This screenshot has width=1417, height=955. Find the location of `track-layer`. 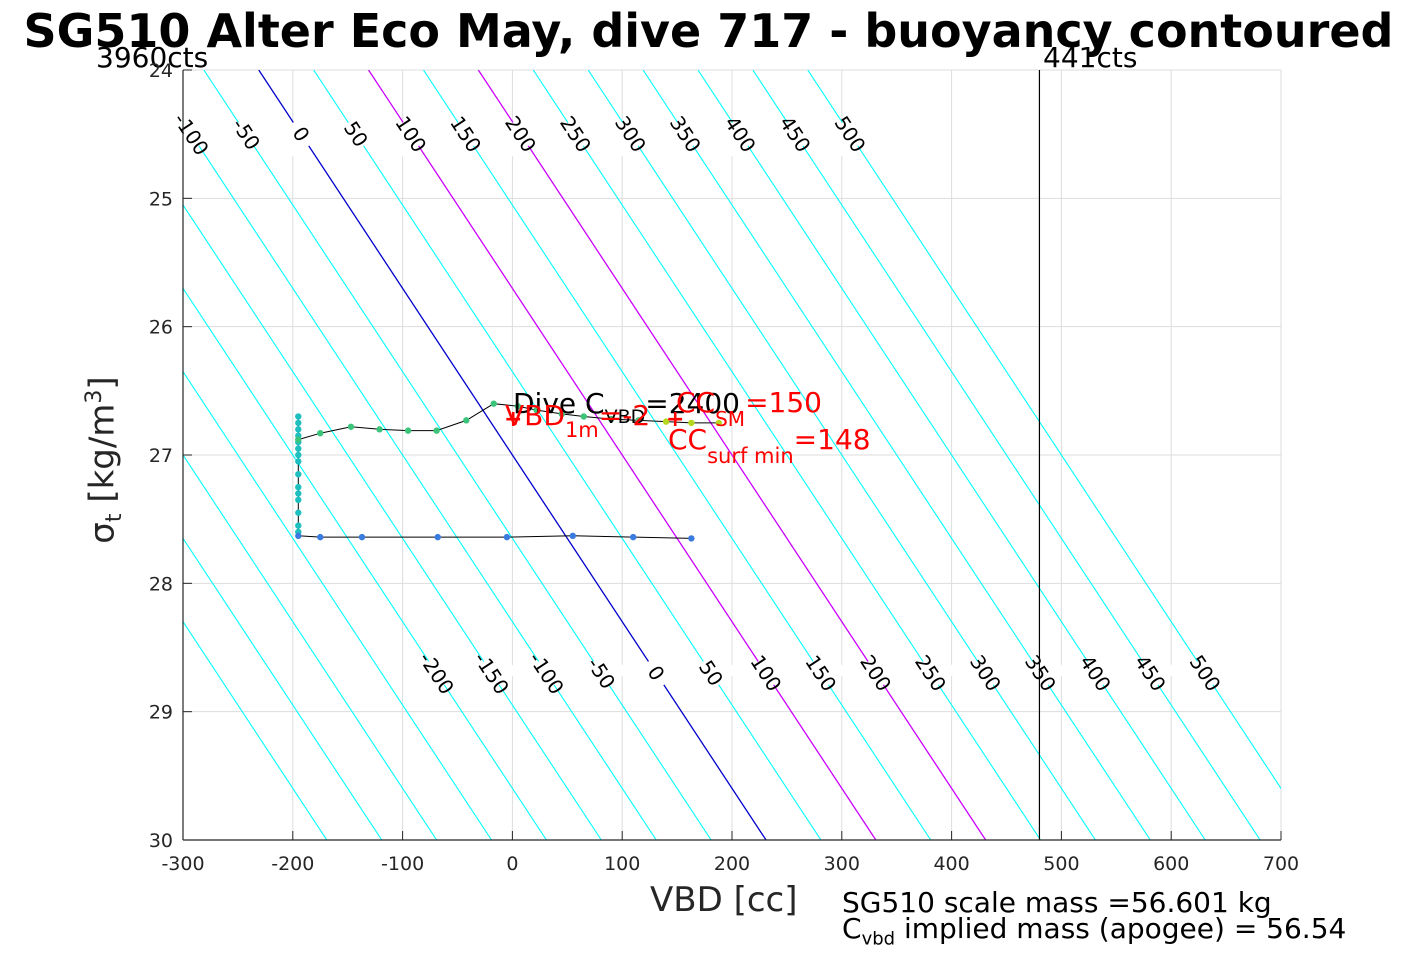

track-layer is located at coordinates (509, 471).